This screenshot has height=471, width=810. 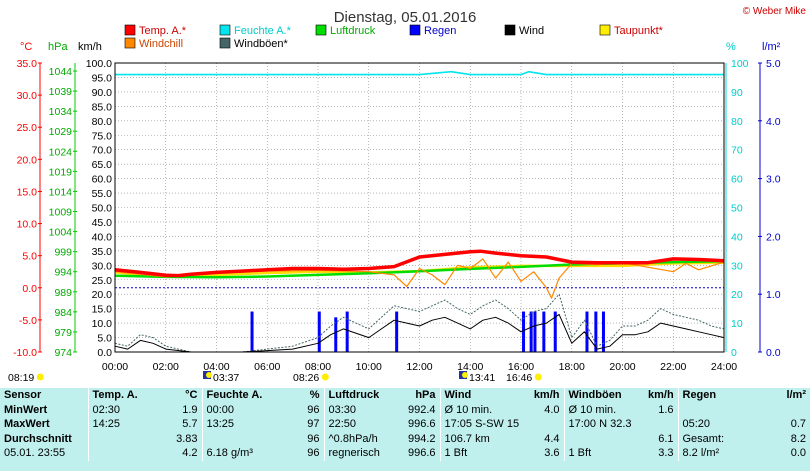 I want to click on moonrise-moonset-time: 13:41, so click(x=482, y=378).